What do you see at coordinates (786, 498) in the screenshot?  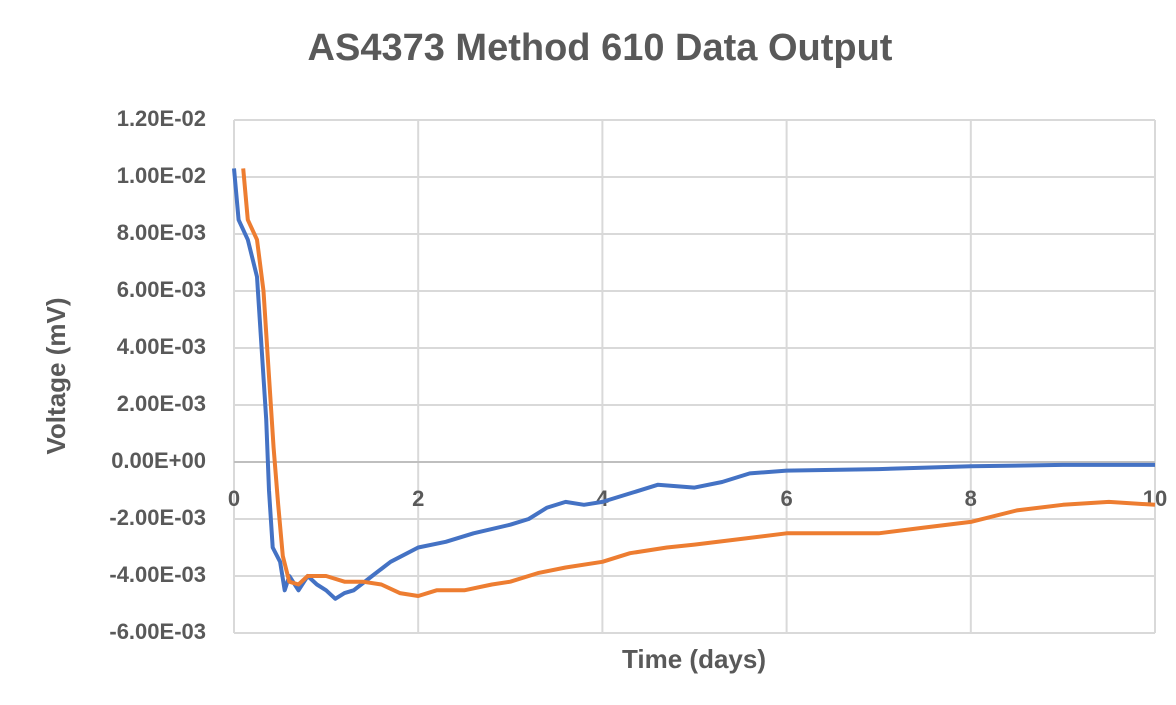 I see `x-tick-label: 6` at bounding box center [786, 498].